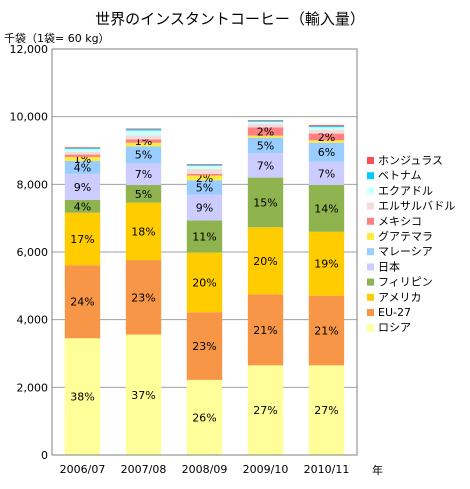  What do you see at coordinates (230, 19) in the screenshot?
I see `chart-title: 世界のインスタントコーヒー（輸入量）` at bounding box center [230, 19].